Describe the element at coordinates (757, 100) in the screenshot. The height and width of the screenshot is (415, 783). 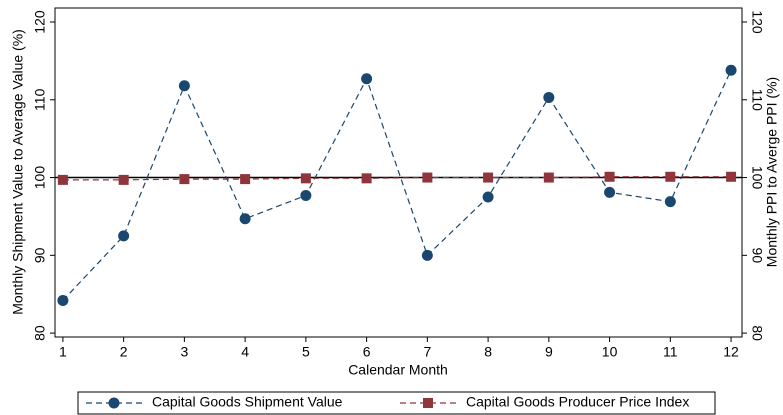
I see `y2-tick-label: 110` at that location.